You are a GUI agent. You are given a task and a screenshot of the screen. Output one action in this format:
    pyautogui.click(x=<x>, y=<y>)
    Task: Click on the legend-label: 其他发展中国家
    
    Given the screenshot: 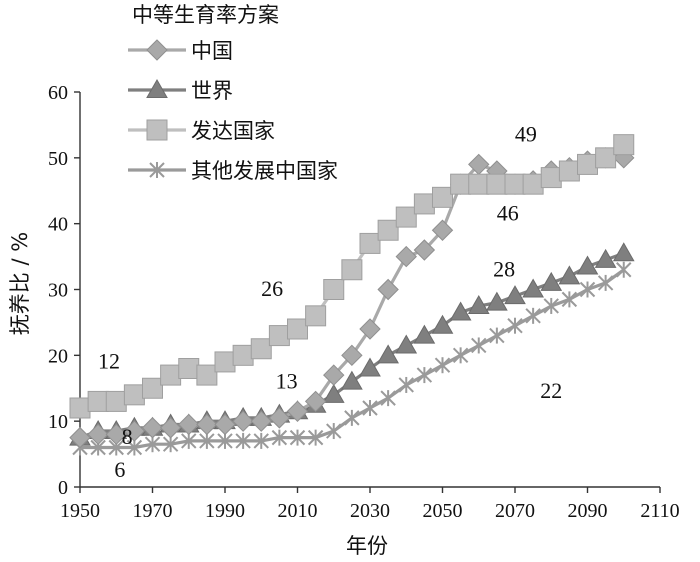 What is the action you would take?
    pyautogui.click(x=264, y=171)
    